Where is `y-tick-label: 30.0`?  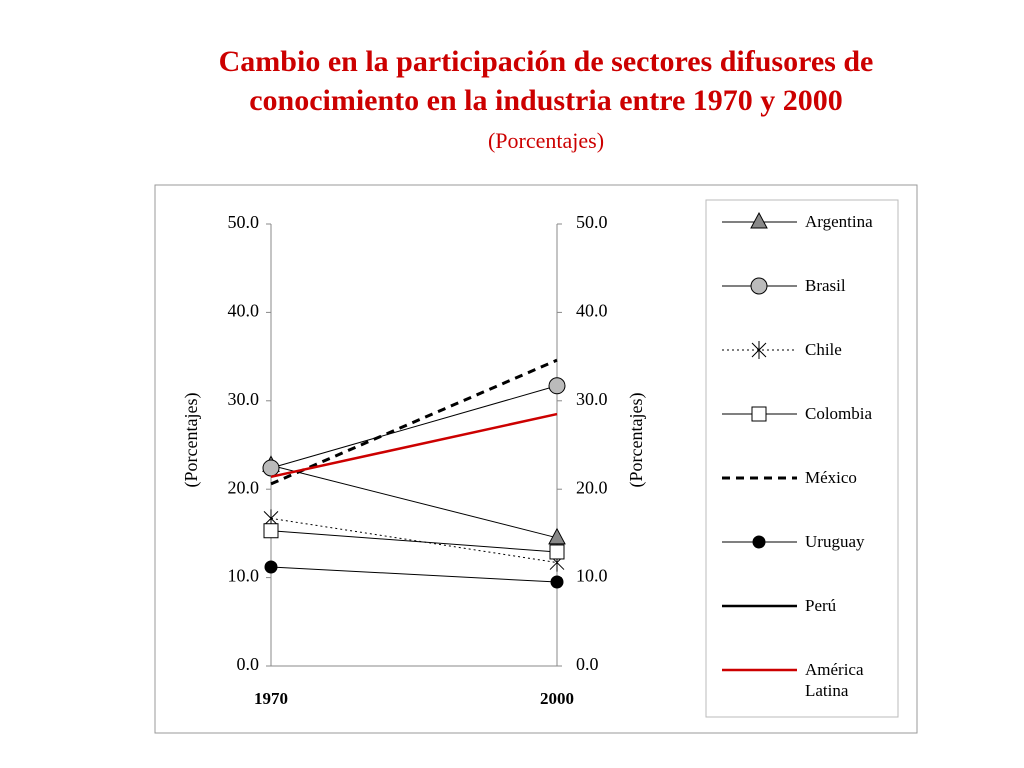
y-tick-label: 30.0 is located at coordinates (244, 399).